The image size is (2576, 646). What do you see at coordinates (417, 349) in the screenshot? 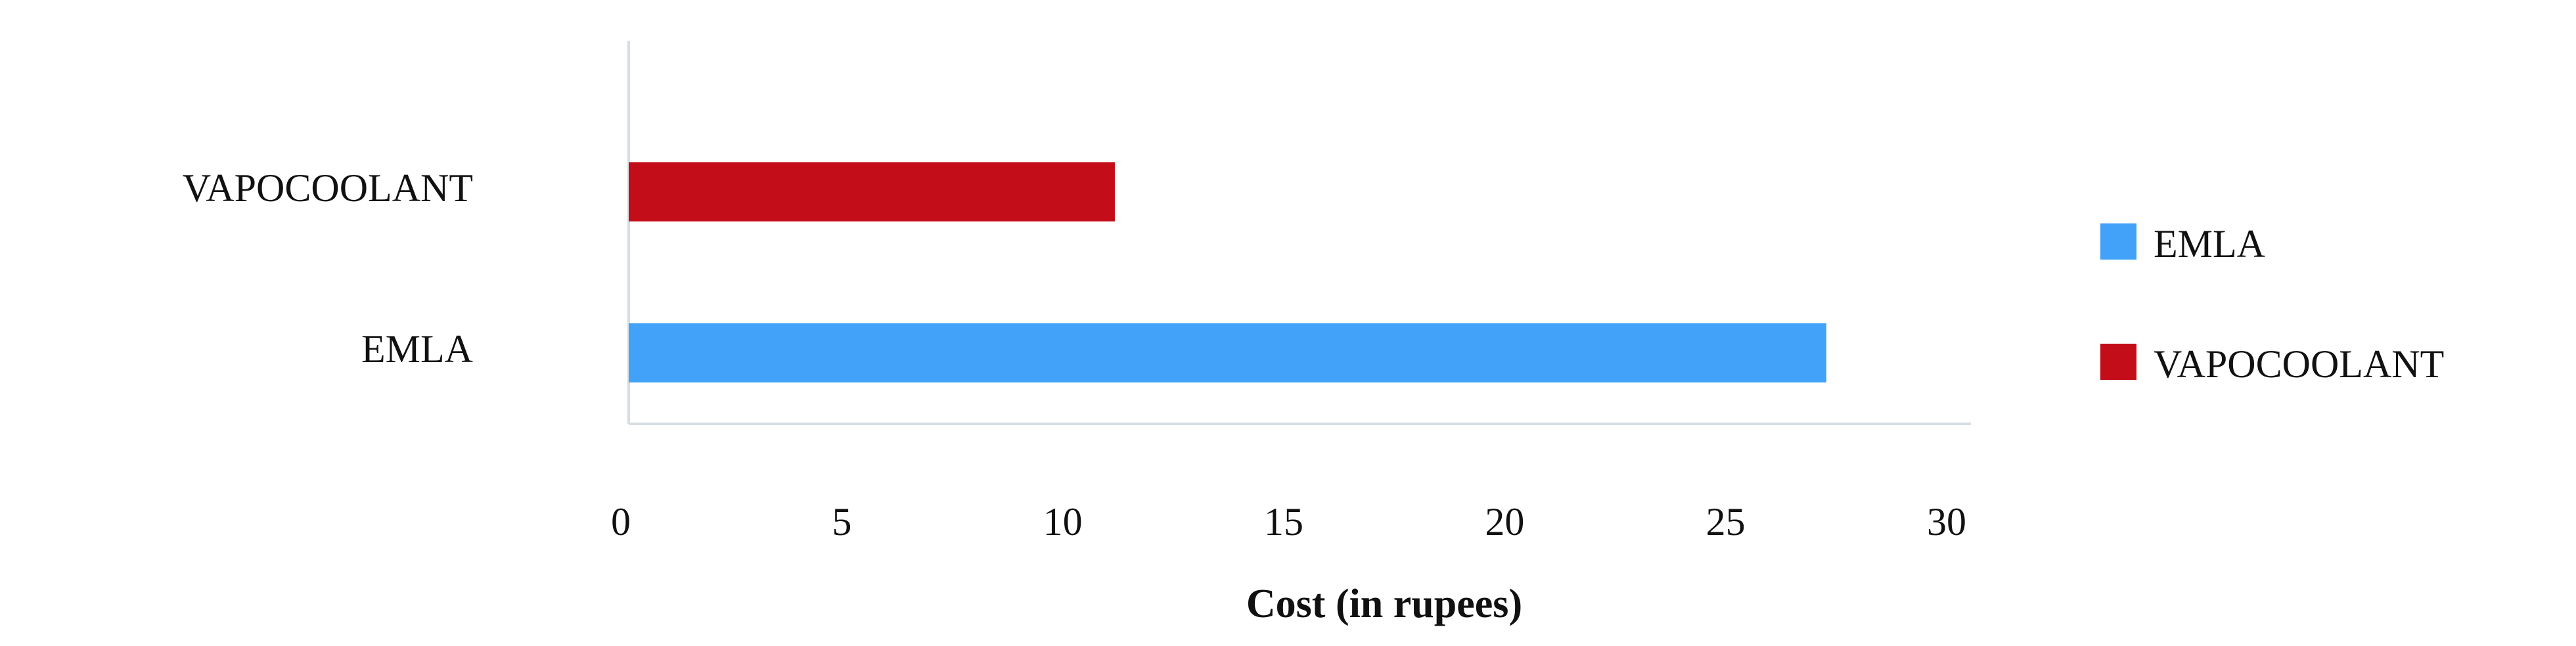
I see `y-tick-label: EMLA` at bounding box center [417, 349].